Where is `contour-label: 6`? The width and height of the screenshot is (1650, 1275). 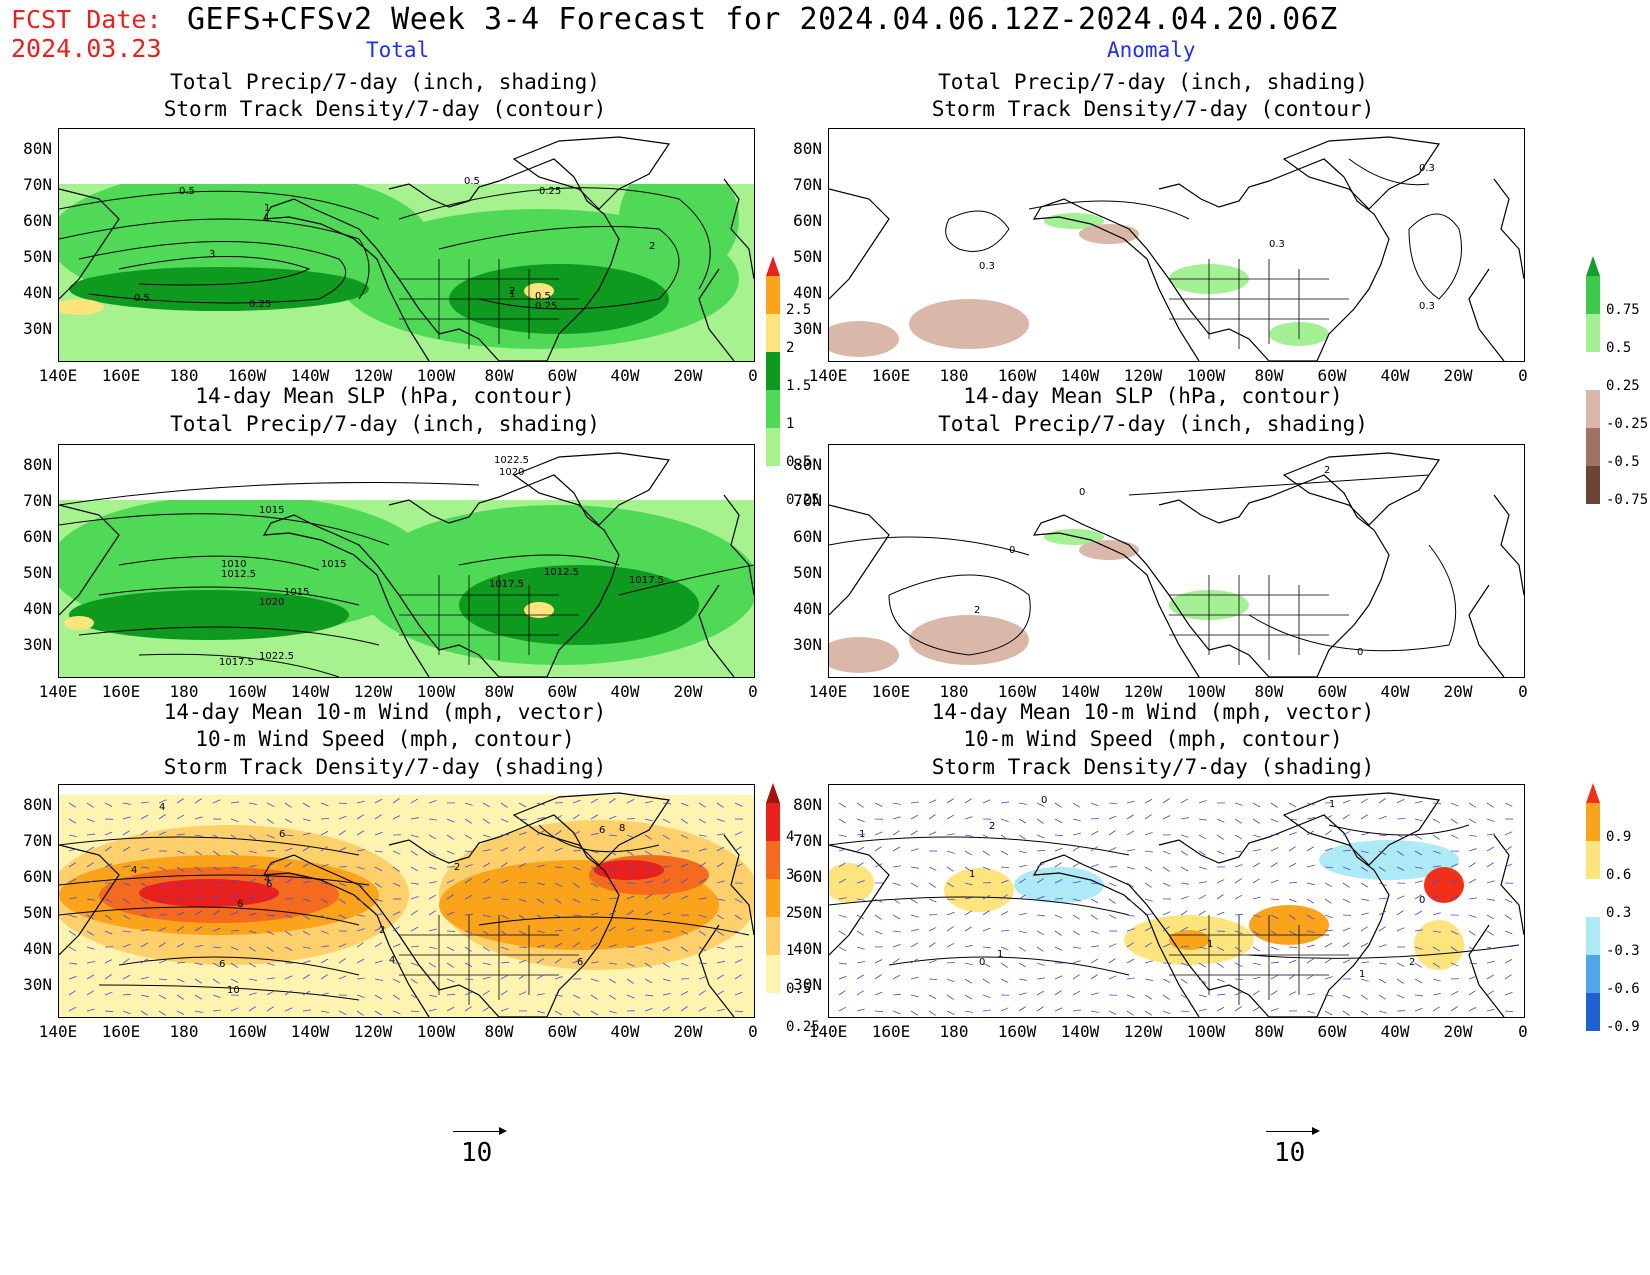
contour-label: 6 is located at coordinates (602, 830).